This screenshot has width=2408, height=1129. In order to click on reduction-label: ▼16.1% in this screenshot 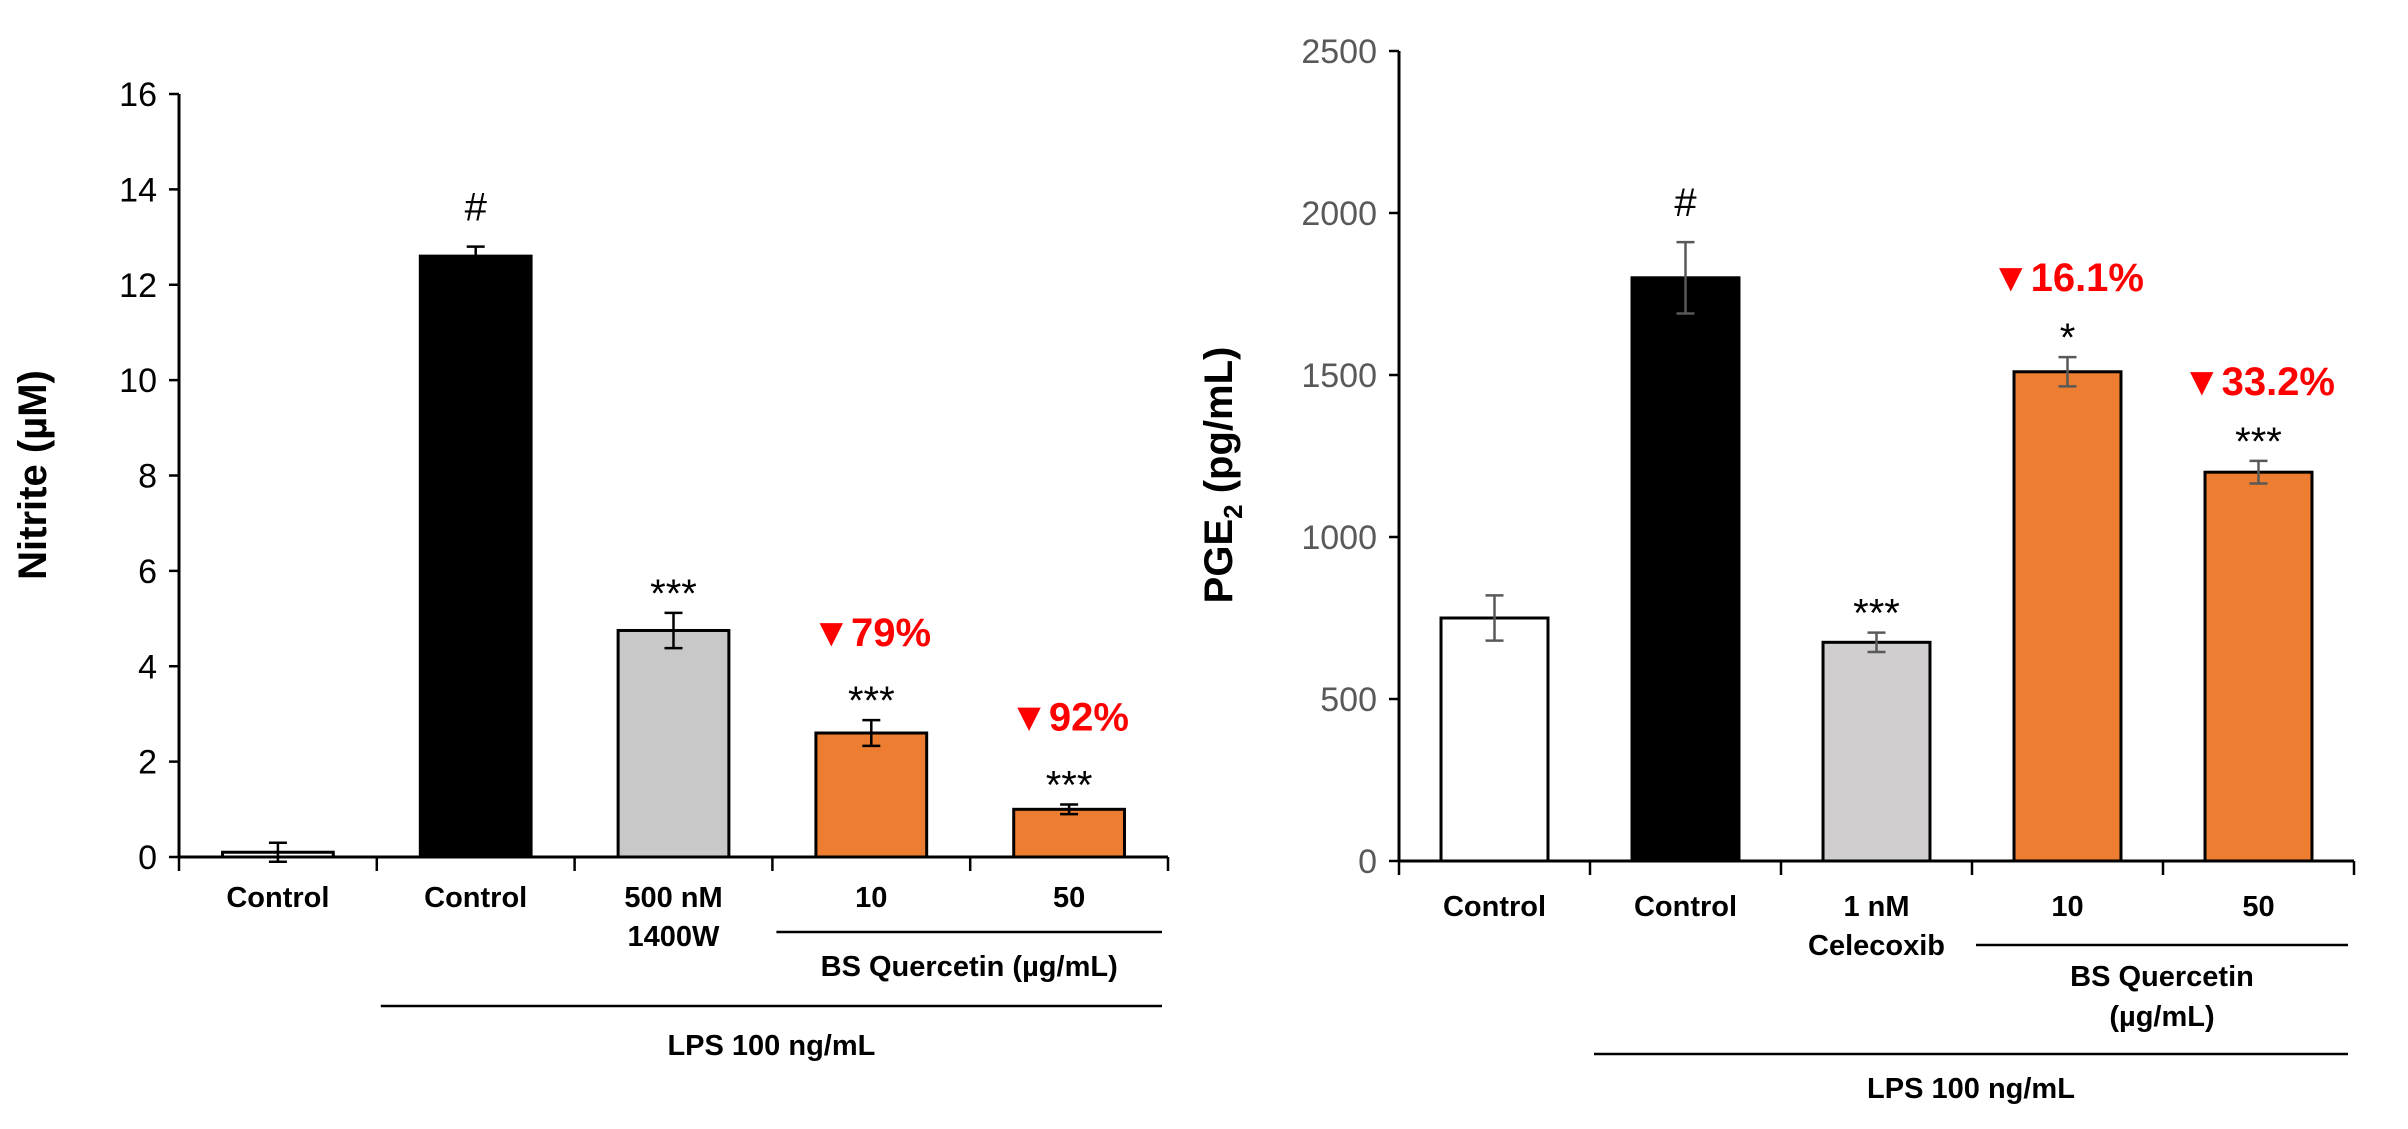, I will do `click(2067, 278)`.